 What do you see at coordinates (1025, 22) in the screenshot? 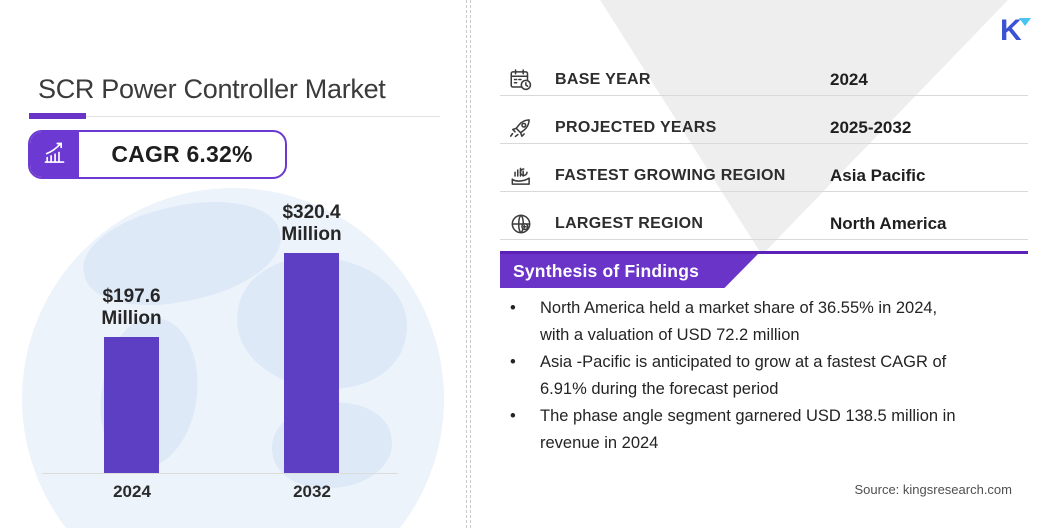
I see `logo-triangle-icon` at bounding box center [1025, 22].